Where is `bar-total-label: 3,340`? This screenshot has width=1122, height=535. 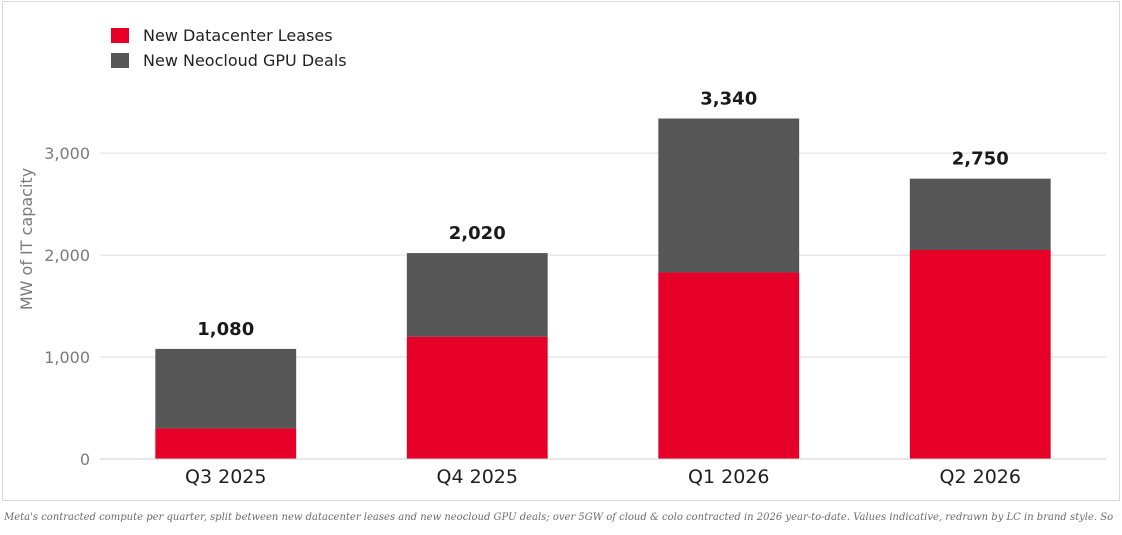 bar-total-label: 3,340 is located at coordinates (728, 99).